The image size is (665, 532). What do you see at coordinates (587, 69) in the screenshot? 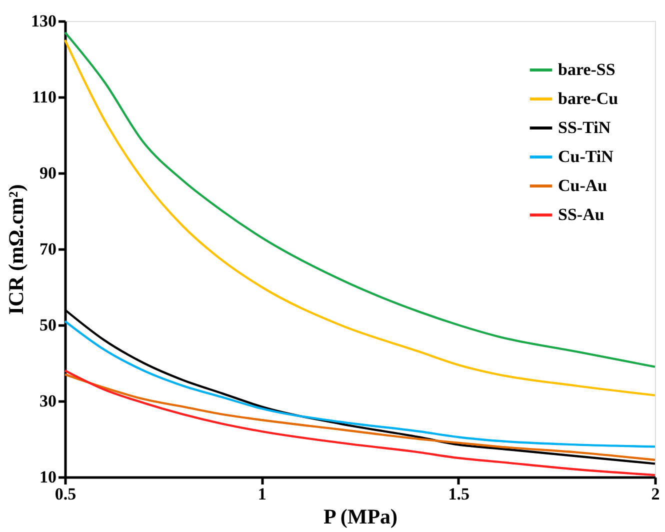
I see `legend-label: bare-SS` at bounding box center [587, 69].